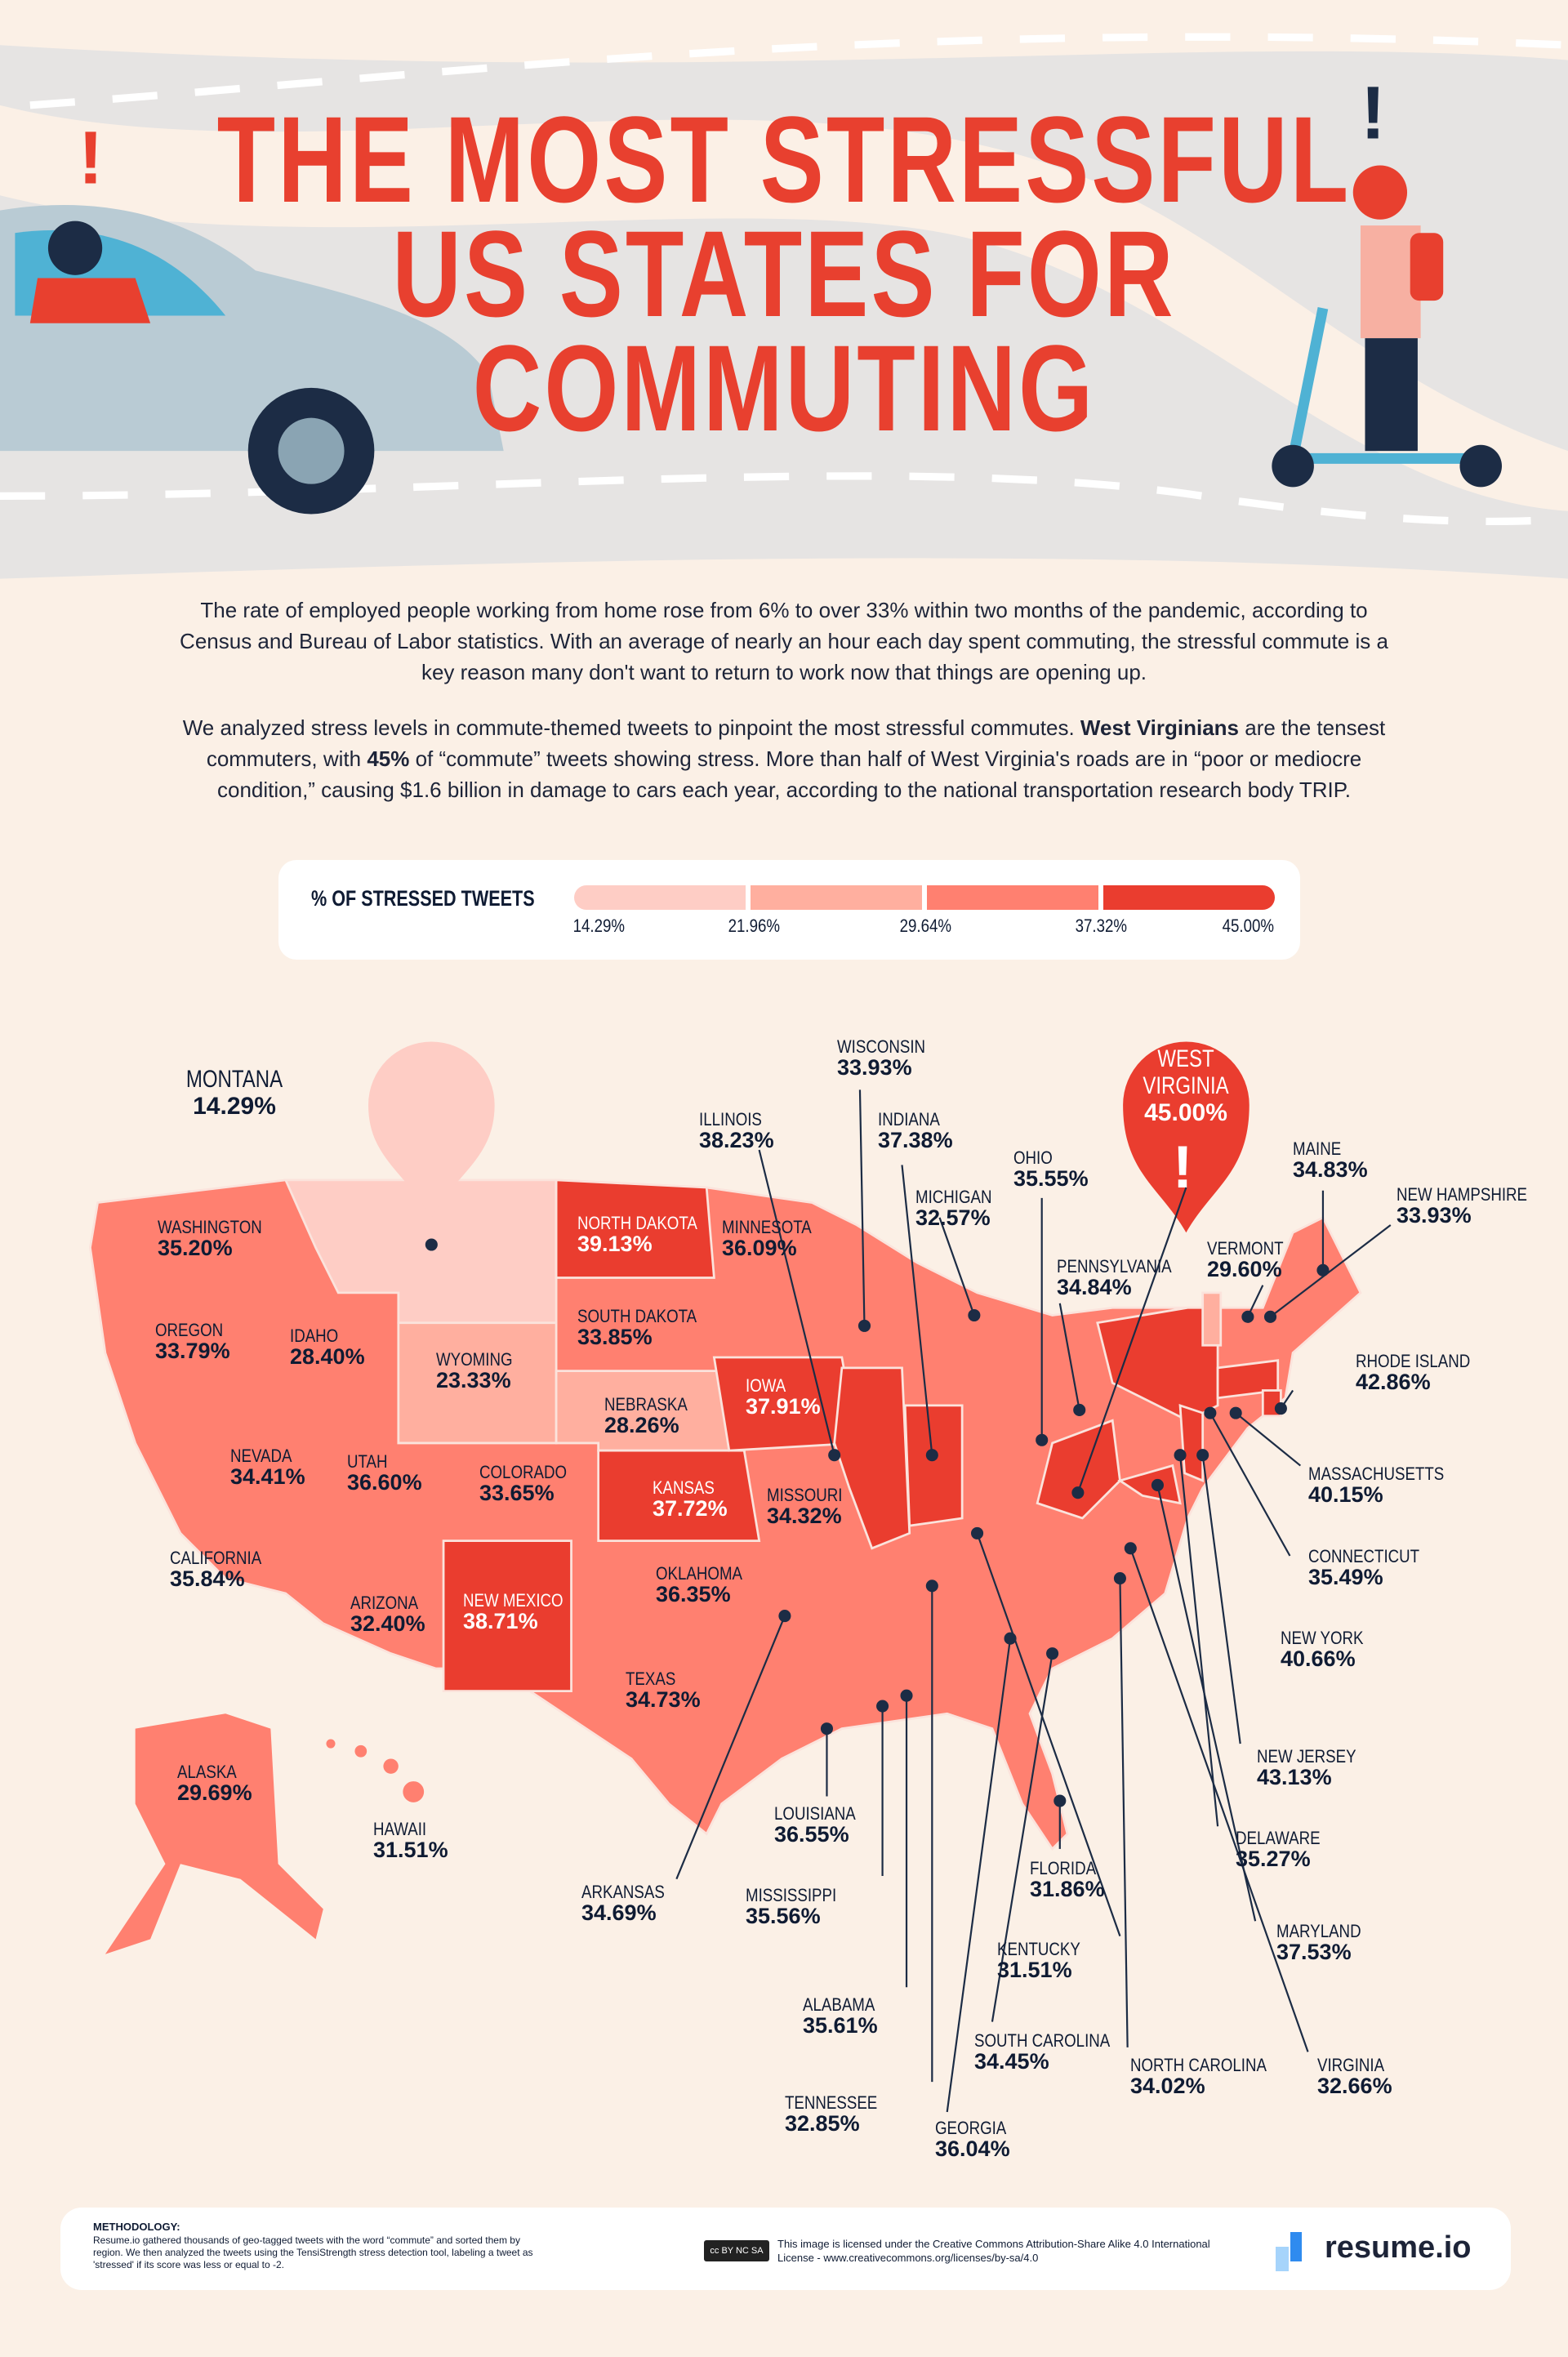 This screenshot has height=2357, width=1568. Describe the element at coordinates (517, 1493) in the screenshot. I see `state-value: 33.65%` at that location.